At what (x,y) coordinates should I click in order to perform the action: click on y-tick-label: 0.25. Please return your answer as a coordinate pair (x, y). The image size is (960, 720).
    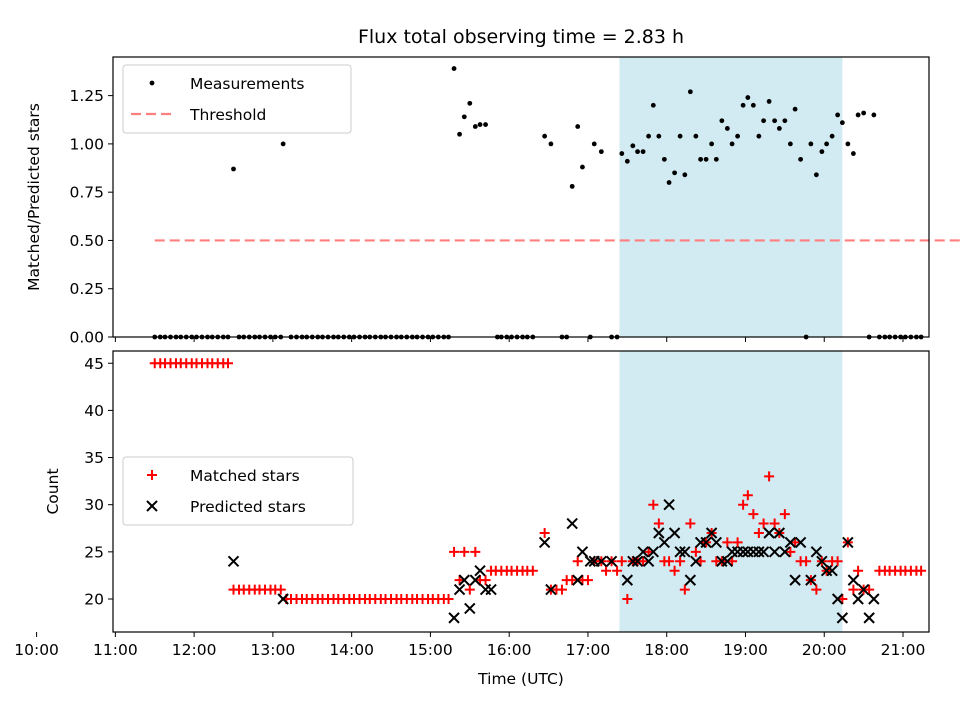
    Looking at the image, I should click on (86, 289).